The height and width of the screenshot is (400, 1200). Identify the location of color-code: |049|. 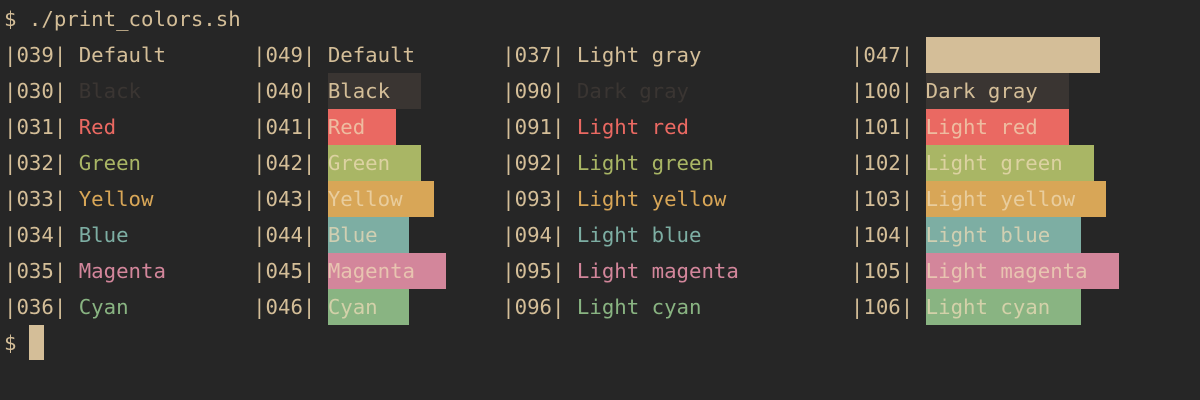
(284, 55).